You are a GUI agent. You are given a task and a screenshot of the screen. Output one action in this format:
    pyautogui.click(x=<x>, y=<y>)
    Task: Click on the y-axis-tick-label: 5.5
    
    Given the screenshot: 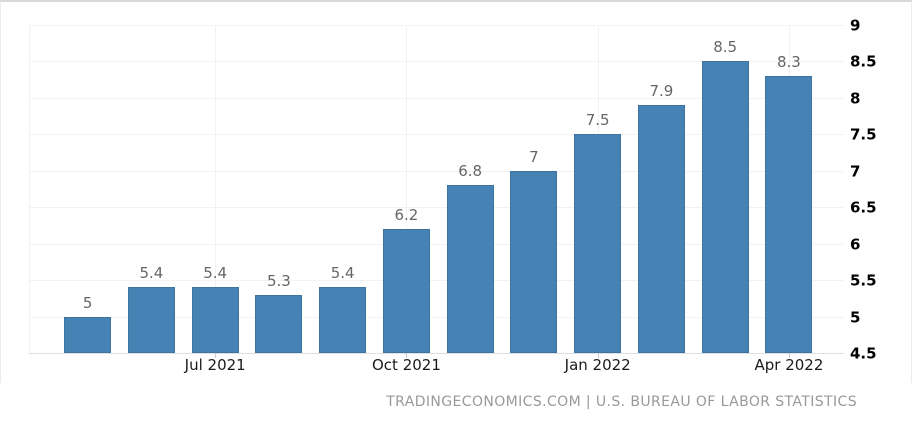 What is the action you would take?
    pyautogui.click(x=863, y=280)
    